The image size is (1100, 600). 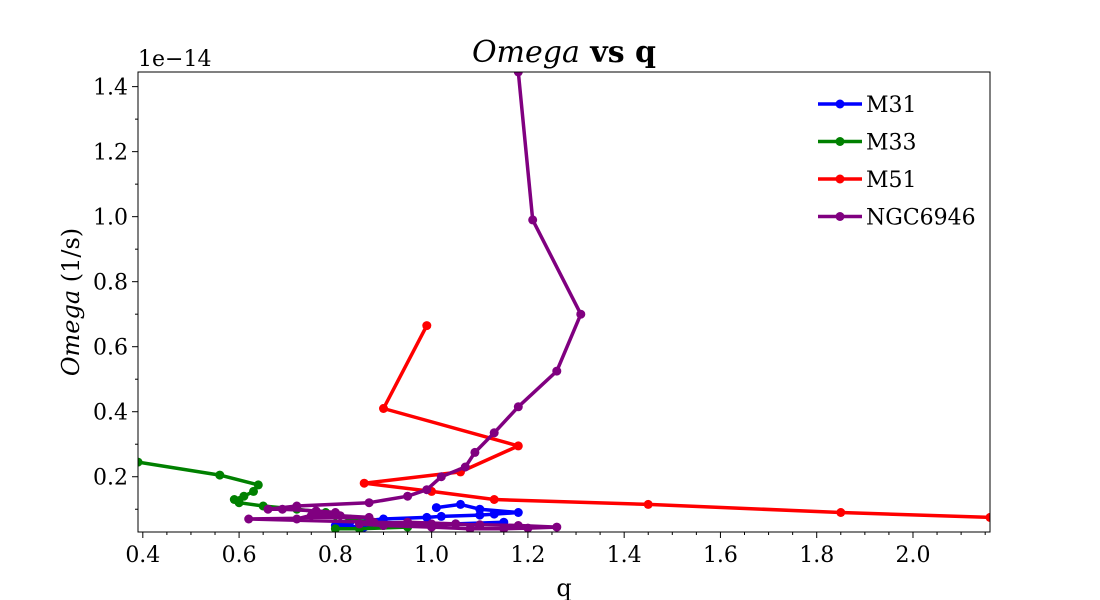 I want to click on x-tick-label: 0.6, so click(x=239, y=555).